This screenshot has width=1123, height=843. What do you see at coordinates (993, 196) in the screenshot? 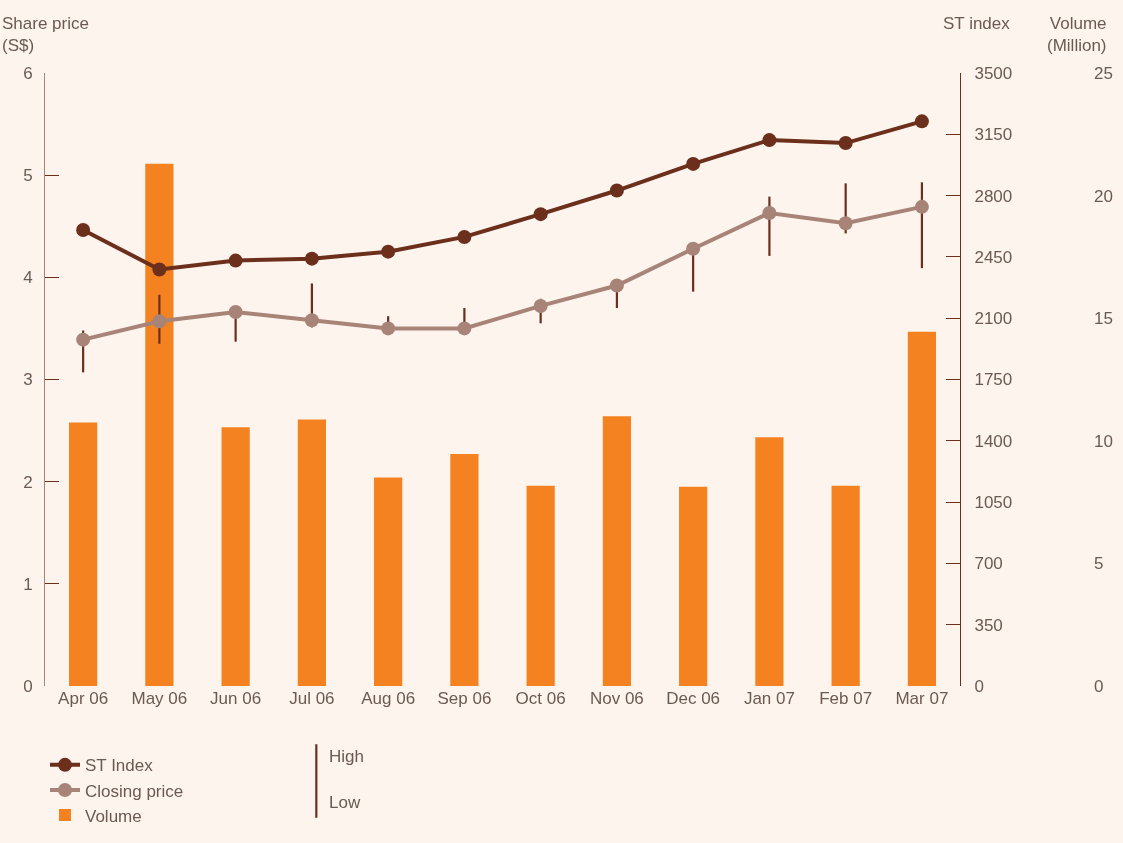
I see `y2-tick-label: 2800` at bounding box center [993, 196].